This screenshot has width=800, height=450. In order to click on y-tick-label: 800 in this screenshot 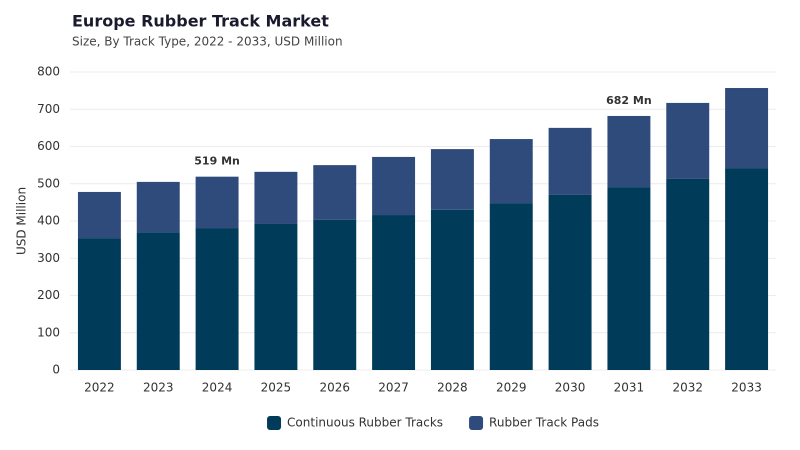, I will do `click(48, 72)`.